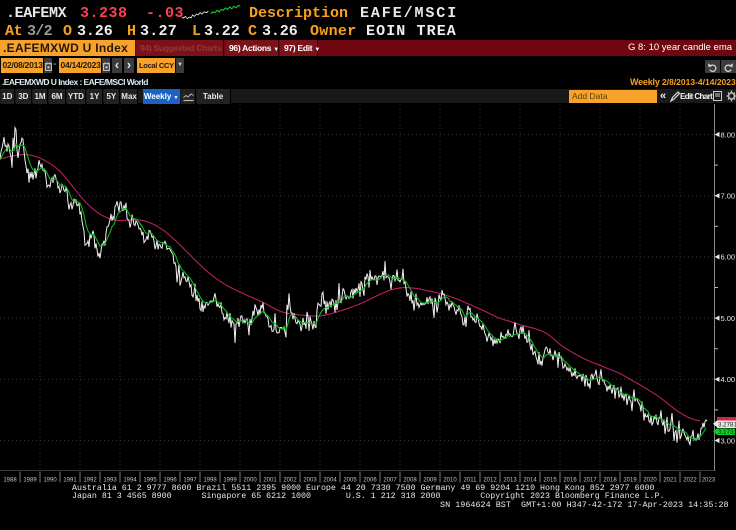  Describe the element at coordinates (630, 481) in the screenshot. I see `svg-text: 2019` at that location.